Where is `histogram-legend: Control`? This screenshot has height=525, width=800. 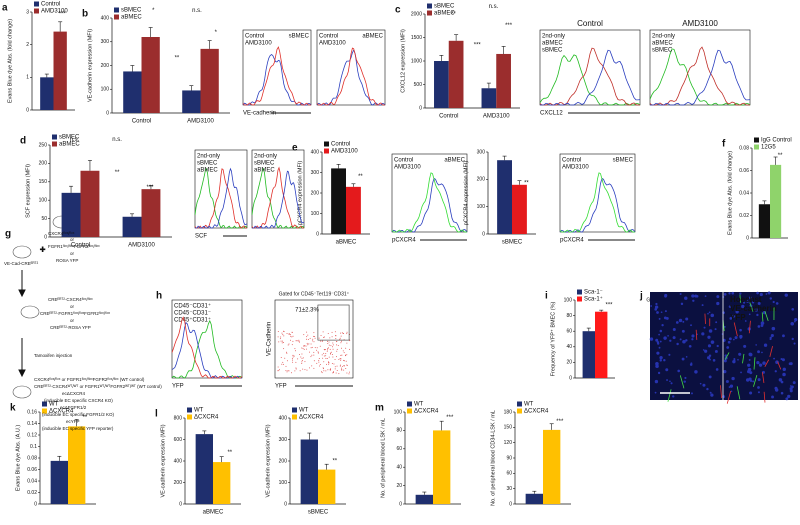
histogram-legend: Control is located at coordinates (328, 37).